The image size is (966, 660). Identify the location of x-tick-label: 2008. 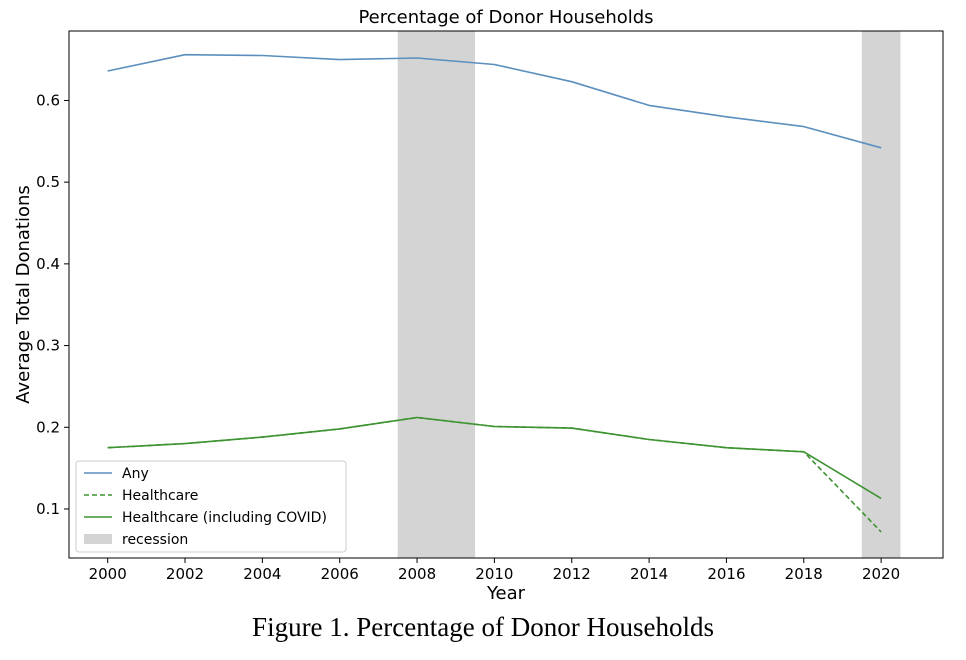
(417, 574).